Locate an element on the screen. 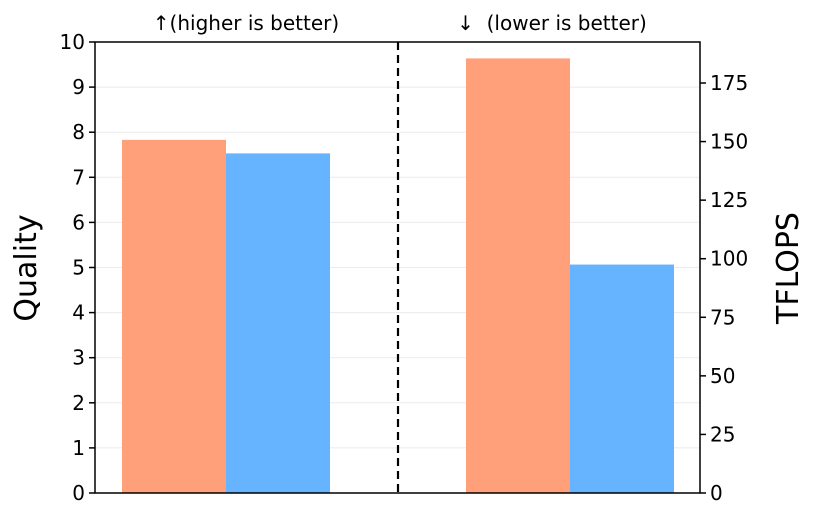 Image resolution: width=830 pixels, height=520 pixels. bar-group1-series2 is located at coordinates (278, 323).